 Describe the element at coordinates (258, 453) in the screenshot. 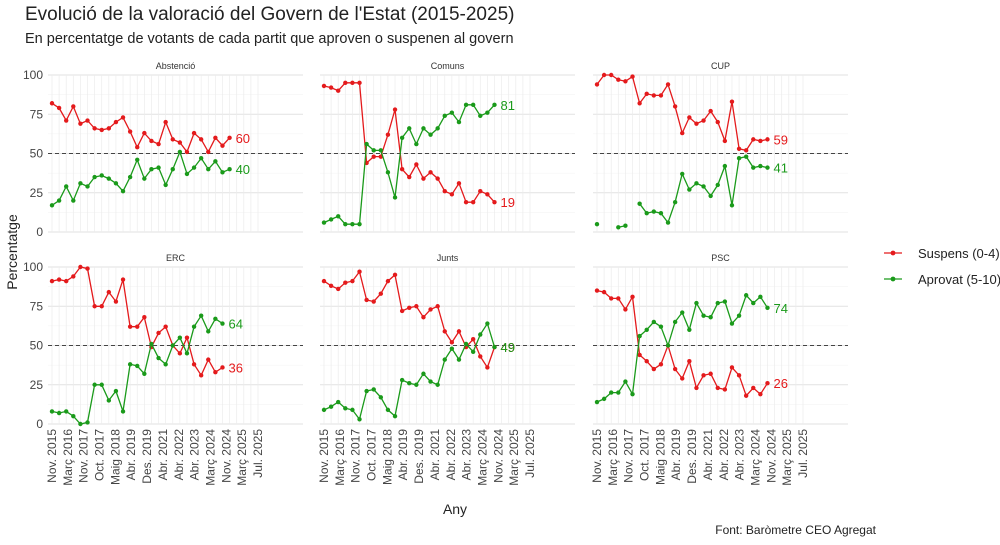

I see `x-tick-label: Jul. 2025` at that location.